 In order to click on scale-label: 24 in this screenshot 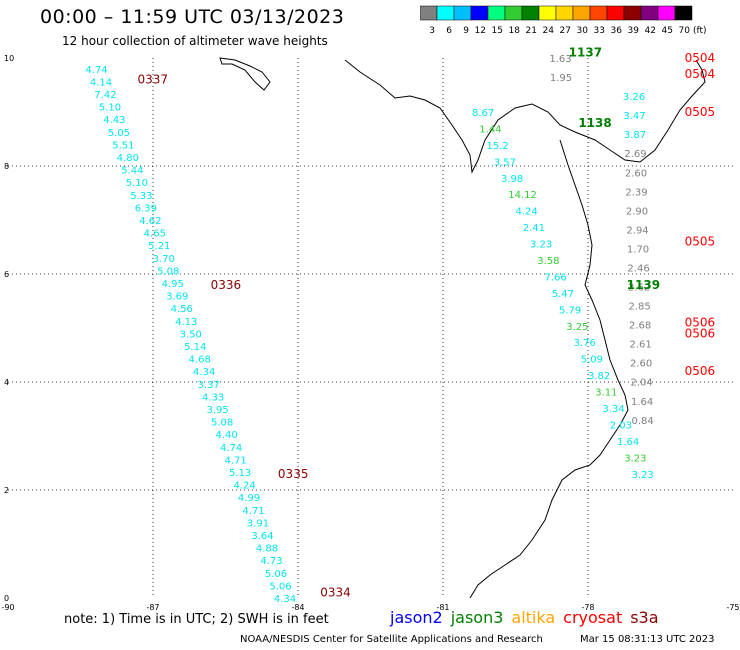, I will do `click(549, 31)`.